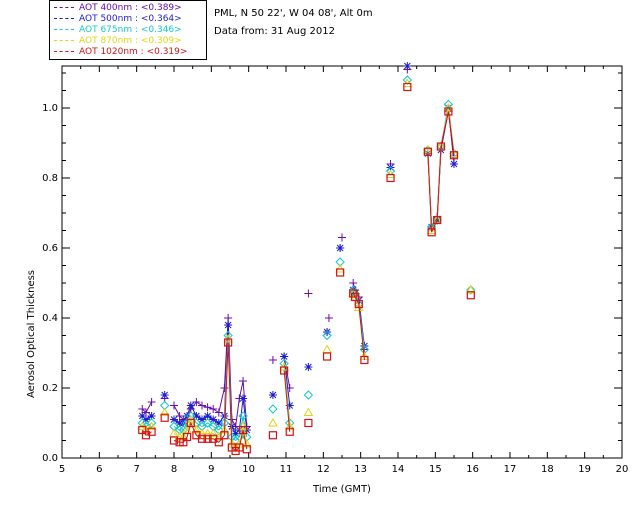 This screenshot has height=512, width=640. Describe the element at coordinates (130, 19) in the screenshot. I see `legend-label-500nm: AOT 500nm : <0.364>` at that location.